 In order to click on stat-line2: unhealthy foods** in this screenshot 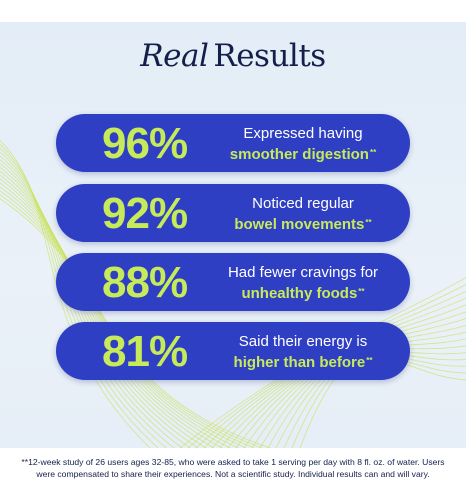, I will do `click(303, 292)`.